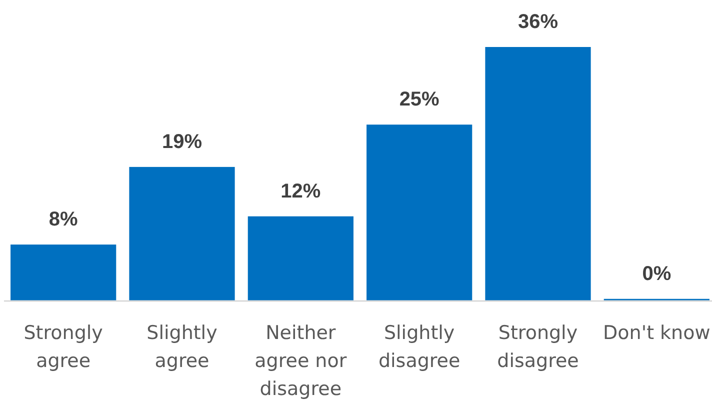 The image size is (712, 403). Describe the element at coordinates (419, 99) in the screenshot. I see `data-label: 25%` at that location.